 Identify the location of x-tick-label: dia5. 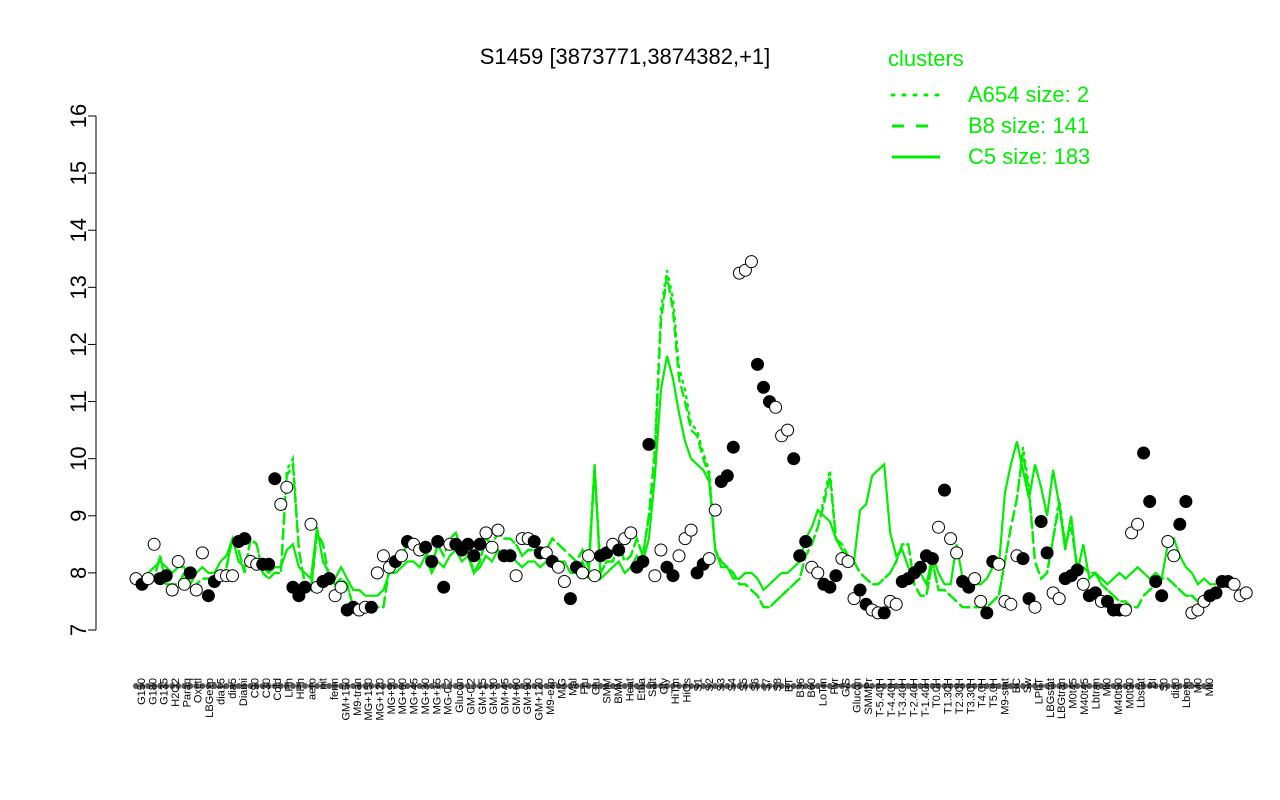
(233, 688).